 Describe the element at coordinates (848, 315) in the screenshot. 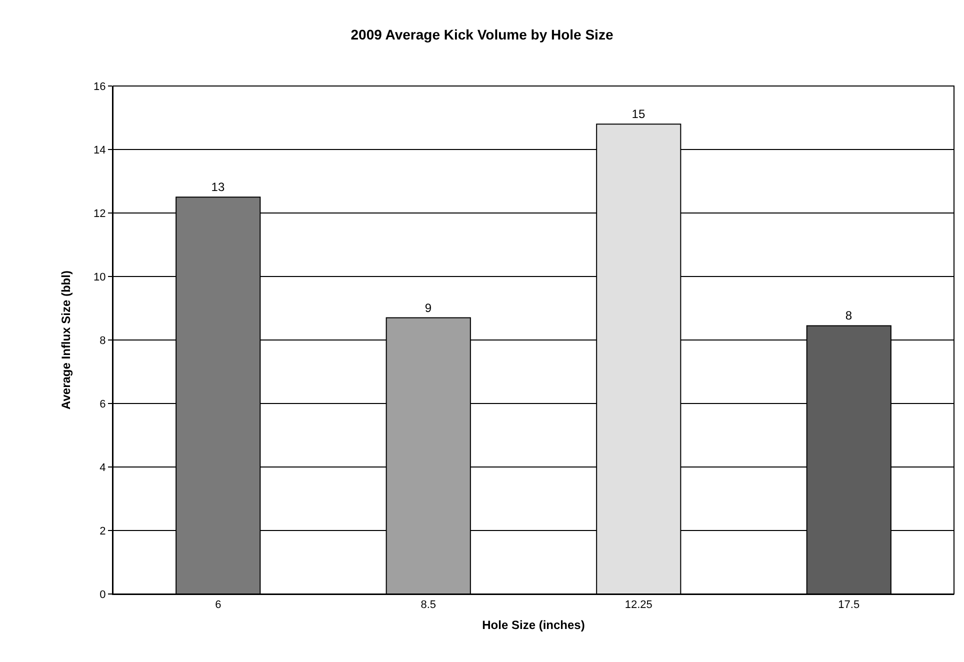

I see `data-label: 8` at that location.